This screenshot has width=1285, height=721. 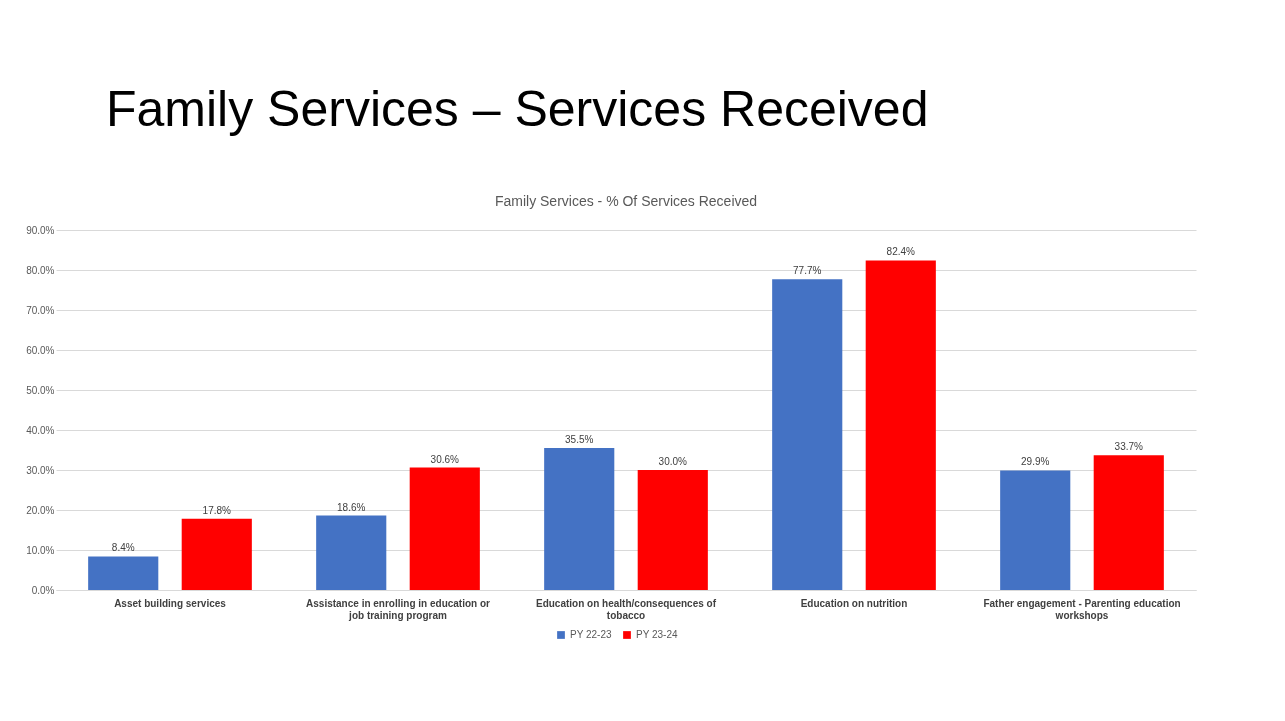 What do you see at coordinates (40, 390) in the screenshot?
I see `y-tick-label: 50.0%` at bounding box center [40, 390].